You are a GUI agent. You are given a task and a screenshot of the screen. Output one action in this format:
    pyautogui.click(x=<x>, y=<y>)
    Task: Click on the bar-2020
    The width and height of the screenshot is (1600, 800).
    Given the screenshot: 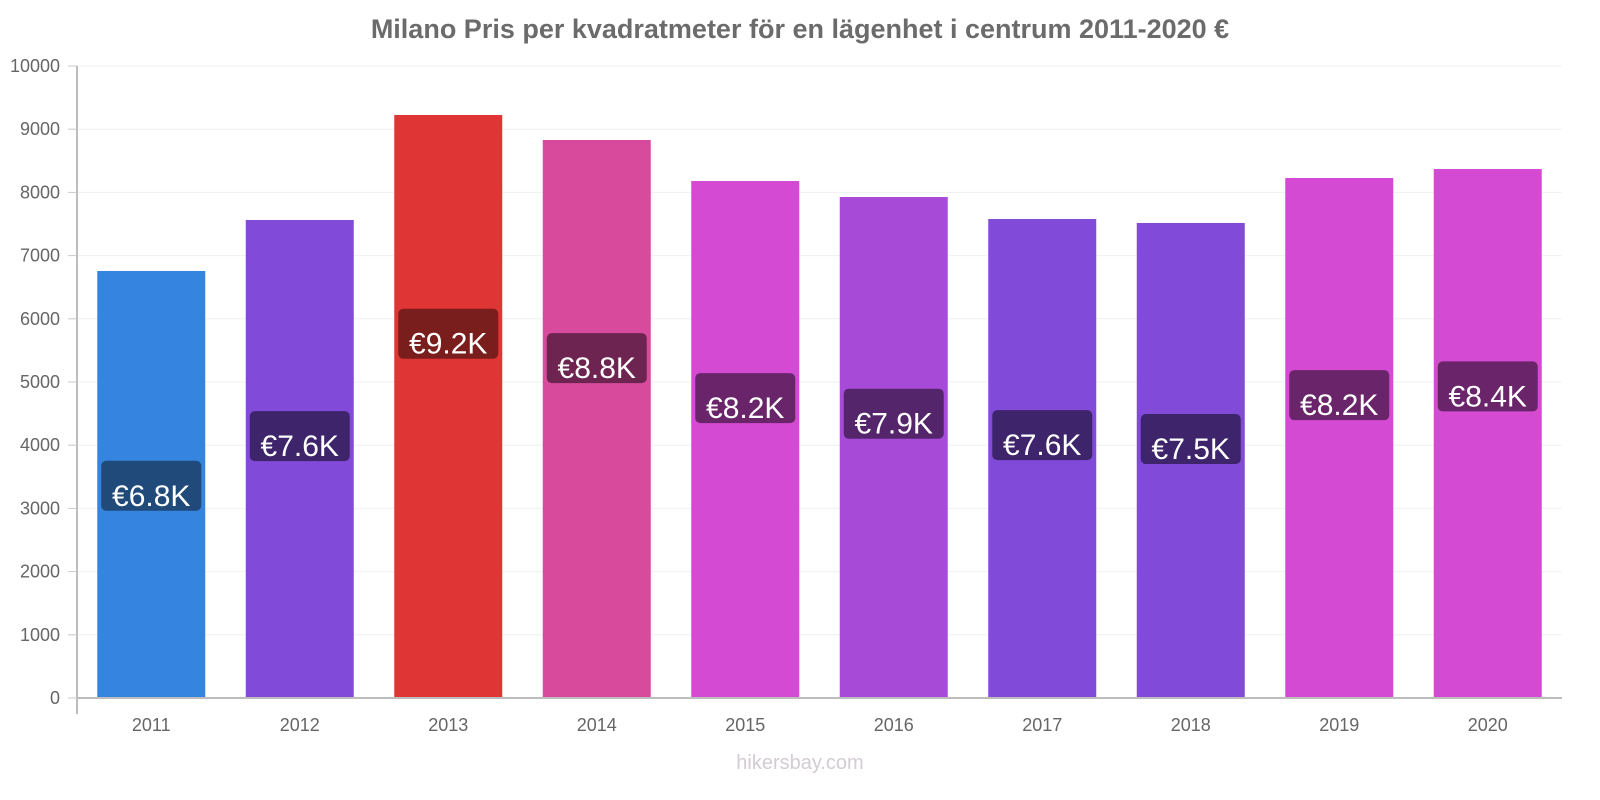 What is the action you would take?
    pyautogui.click(x=1487, y=434)
    